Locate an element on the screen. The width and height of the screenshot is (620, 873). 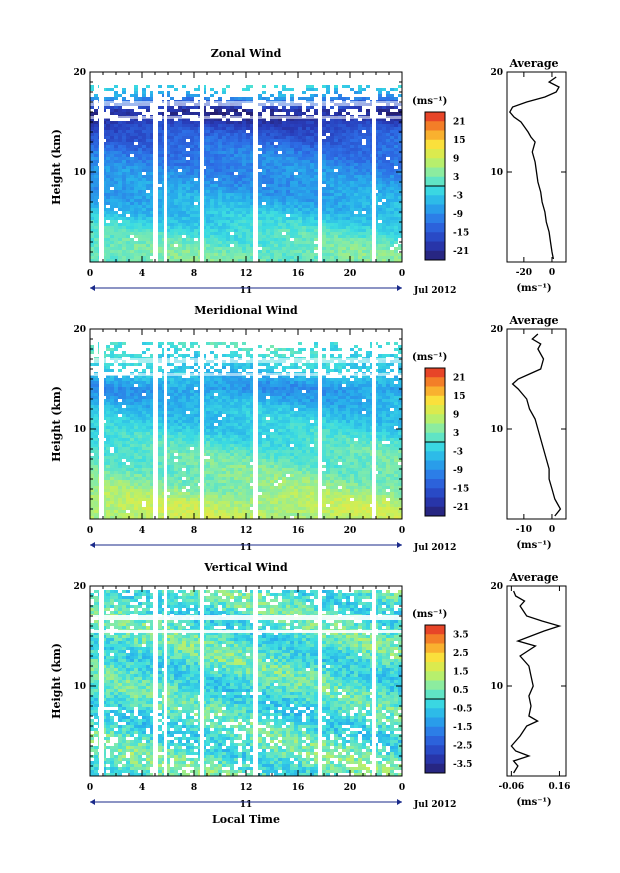
data-gap-band is located at coordinates (101, 167).